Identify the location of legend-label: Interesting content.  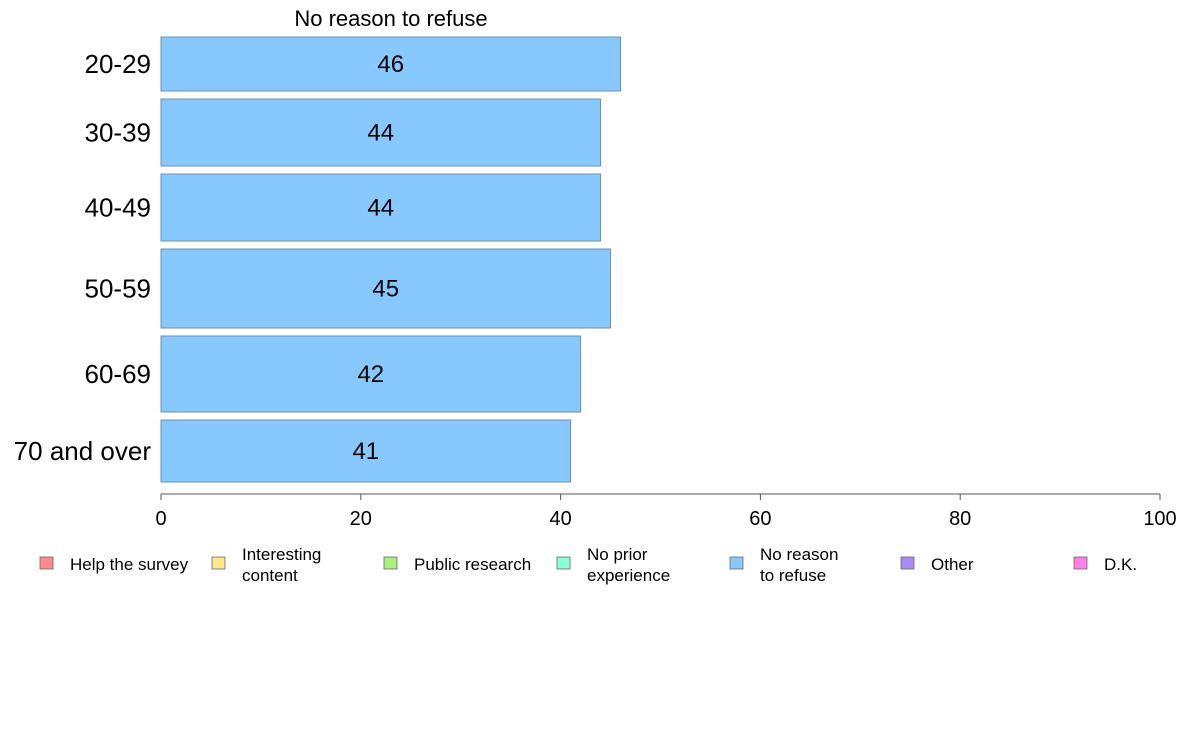
(281, 565).